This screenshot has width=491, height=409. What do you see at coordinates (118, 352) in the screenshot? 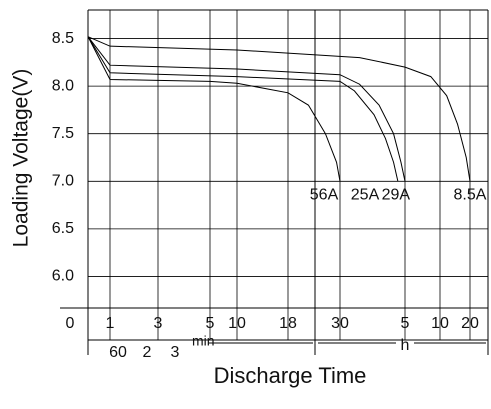
I see `second-row-label: 60` at bounding box center [118, 352].